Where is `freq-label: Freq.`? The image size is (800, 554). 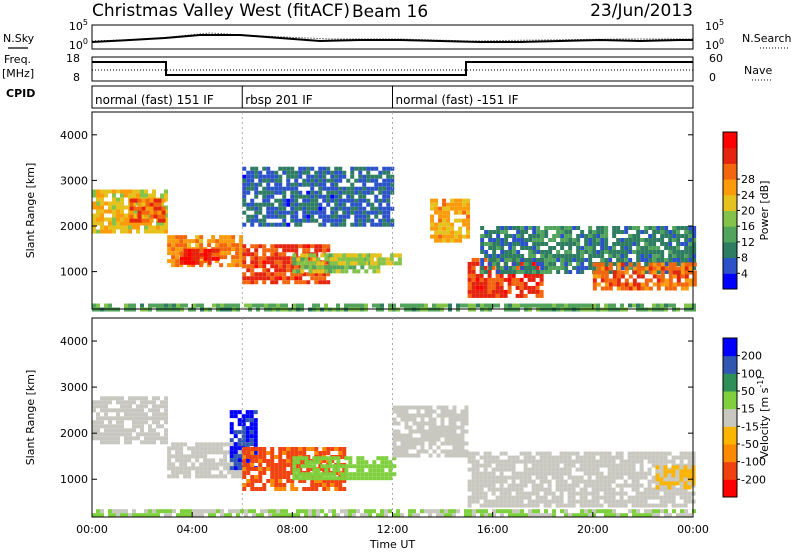 freq-label: Freq. is located at coordinates (17, 59).